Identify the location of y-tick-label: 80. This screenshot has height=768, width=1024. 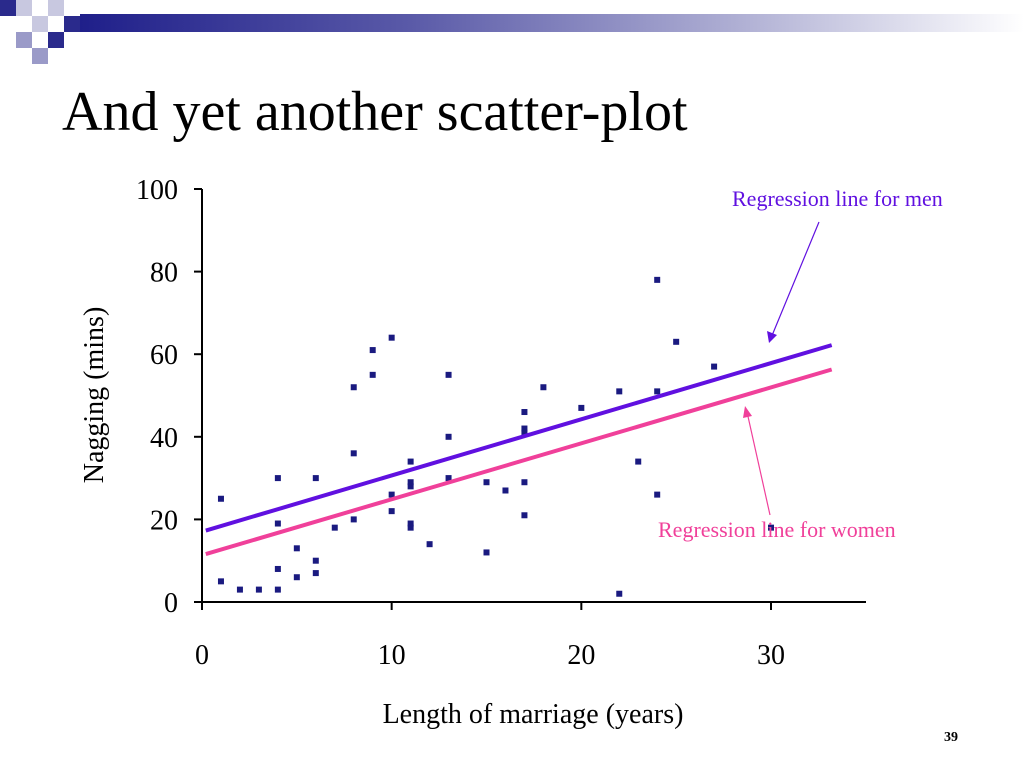
(164, 273).